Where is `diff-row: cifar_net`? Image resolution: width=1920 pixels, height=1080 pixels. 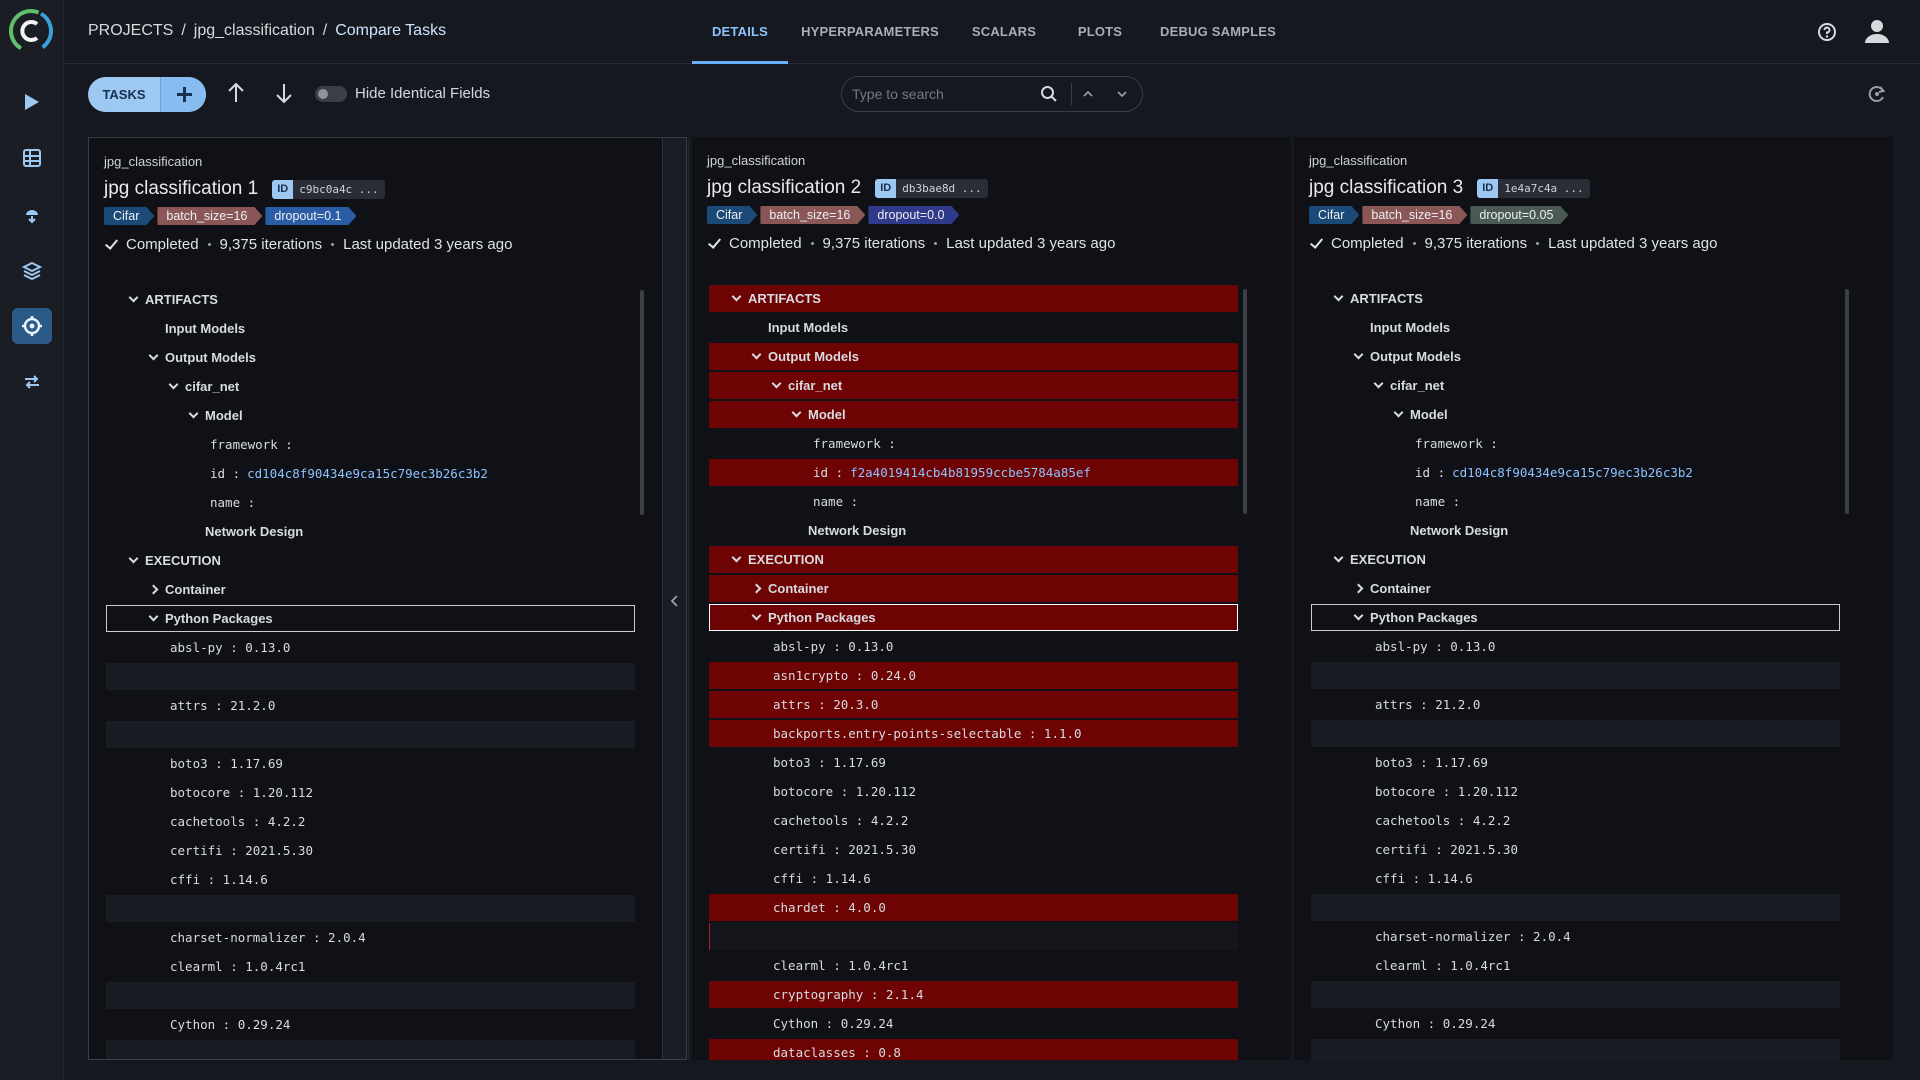 diff-row: cifar_net is located at coordinates (973, 385).